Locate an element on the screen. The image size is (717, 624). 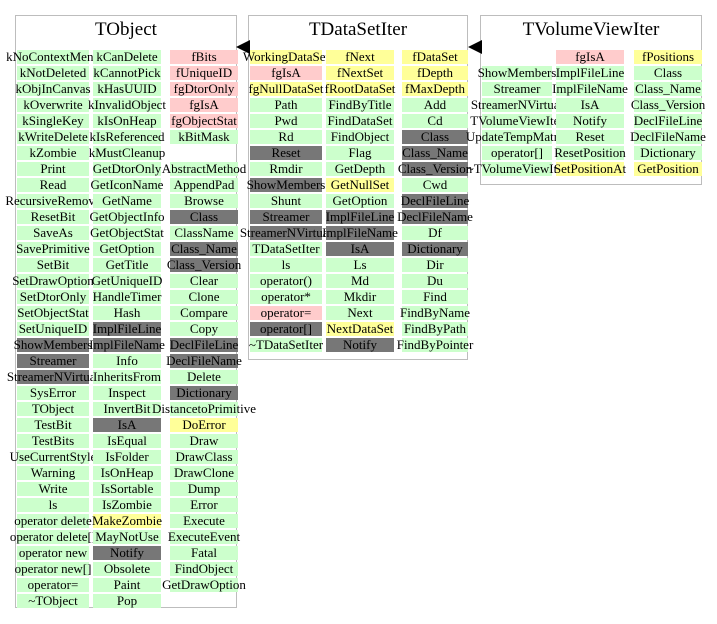
member-label: GetDrawOption is located at coordinates (204, 584).